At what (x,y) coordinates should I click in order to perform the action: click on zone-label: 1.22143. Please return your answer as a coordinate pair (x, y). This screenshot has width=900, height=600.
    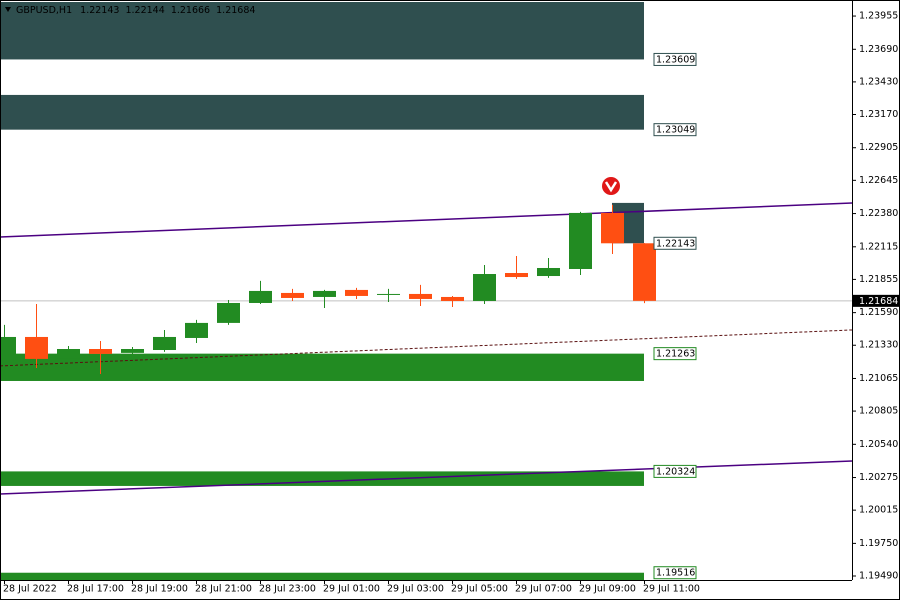
    Looking at the image, I should click on (675, 243).